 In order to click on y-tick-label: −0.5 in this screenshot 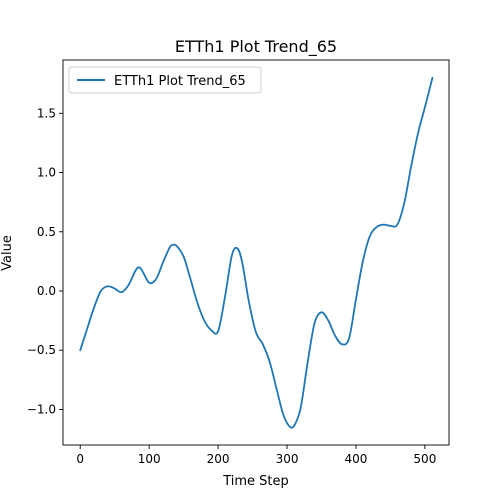, I will do `click(41, 350)`.